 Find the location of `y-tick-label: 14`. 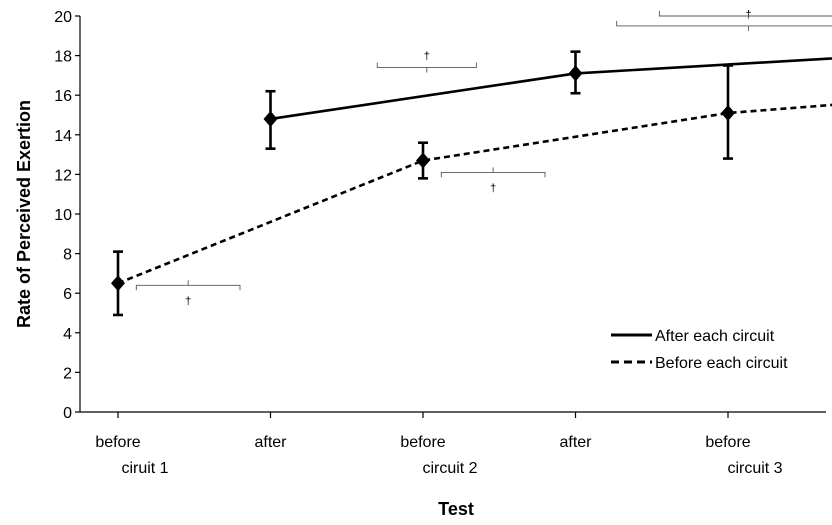

y-tick-label: 14 is located at coordinates (63, 136).